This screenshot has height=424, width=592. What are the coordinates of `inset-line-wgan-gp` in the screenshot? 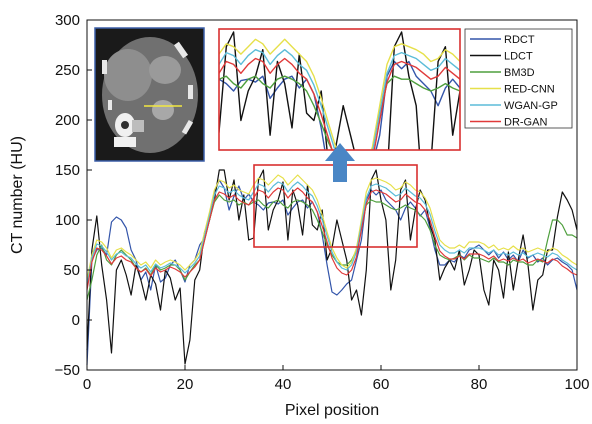 It's located at (339, 99).